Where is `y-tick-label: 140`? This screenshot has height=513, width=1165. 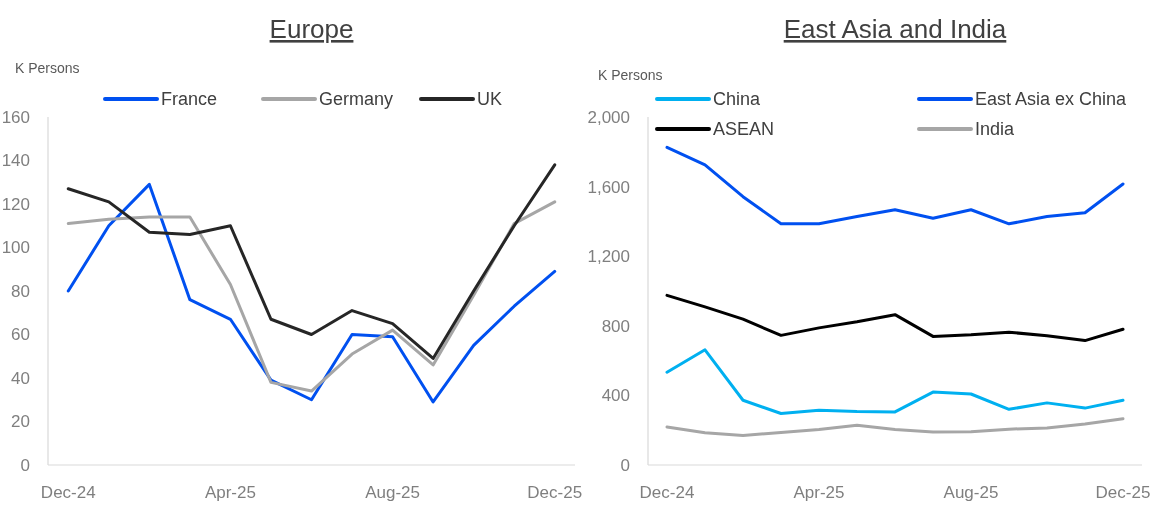 y-tick-label: 140 is located at coordinates (15, 161).